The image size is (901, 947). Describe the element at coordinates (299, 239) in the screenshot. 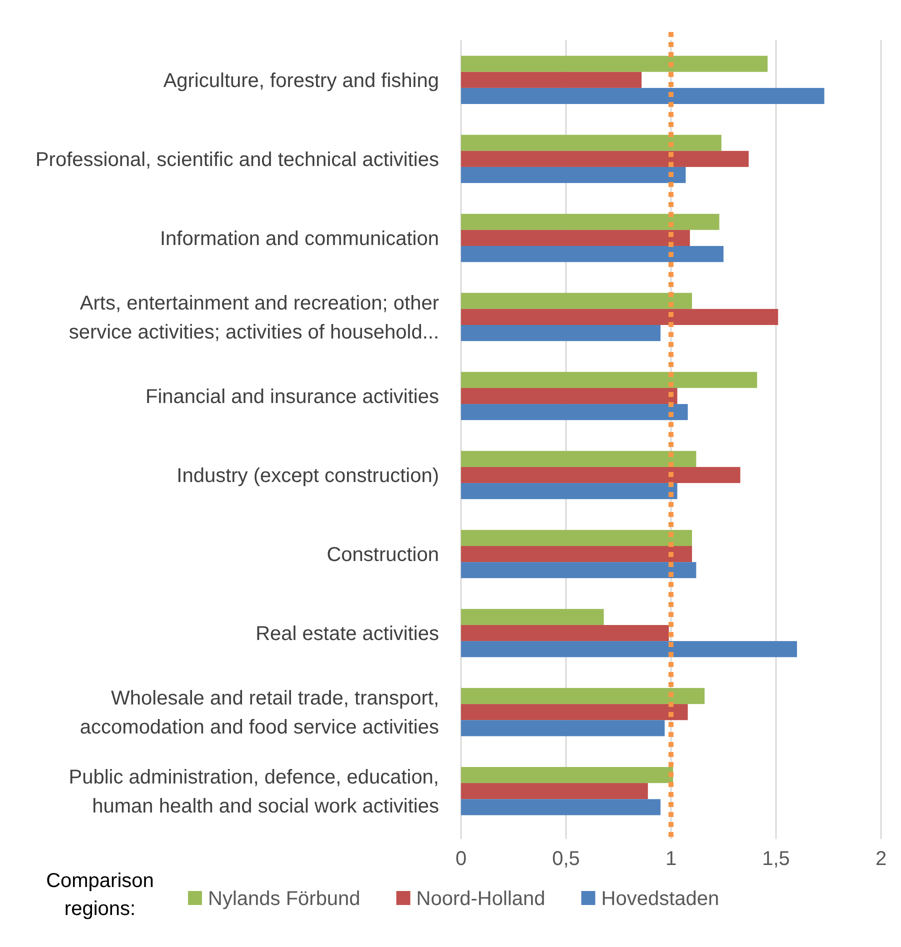

I see `y-tick-label: Information and communication` at that location.